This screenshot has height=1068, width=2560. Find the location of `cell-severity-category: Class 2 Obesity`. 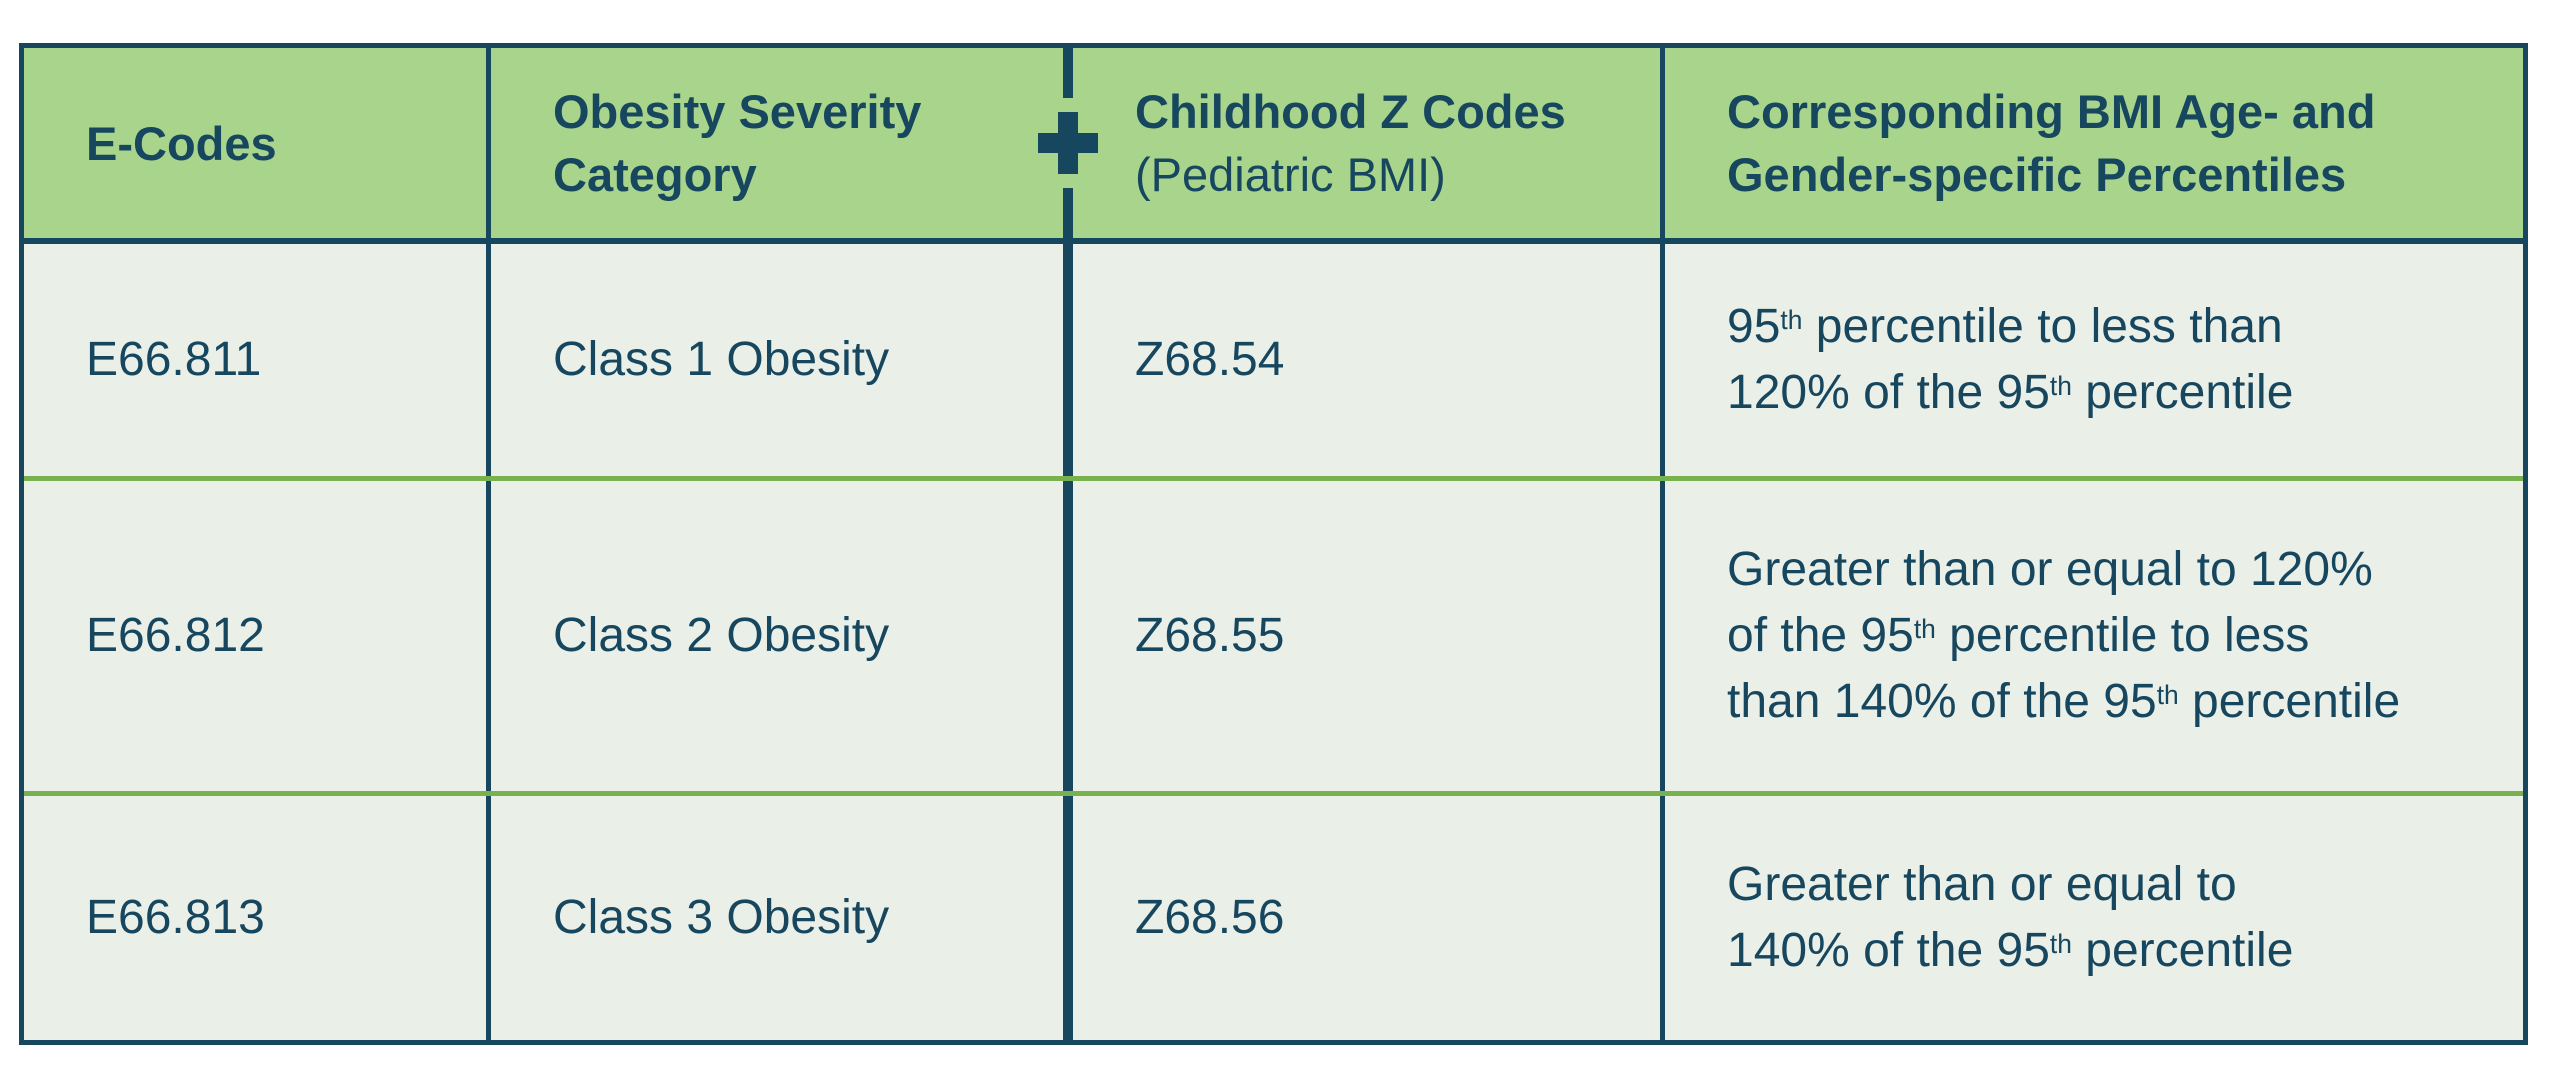

cell-severity-category: Class 2 Obesity is located at coordinates (774, 636).